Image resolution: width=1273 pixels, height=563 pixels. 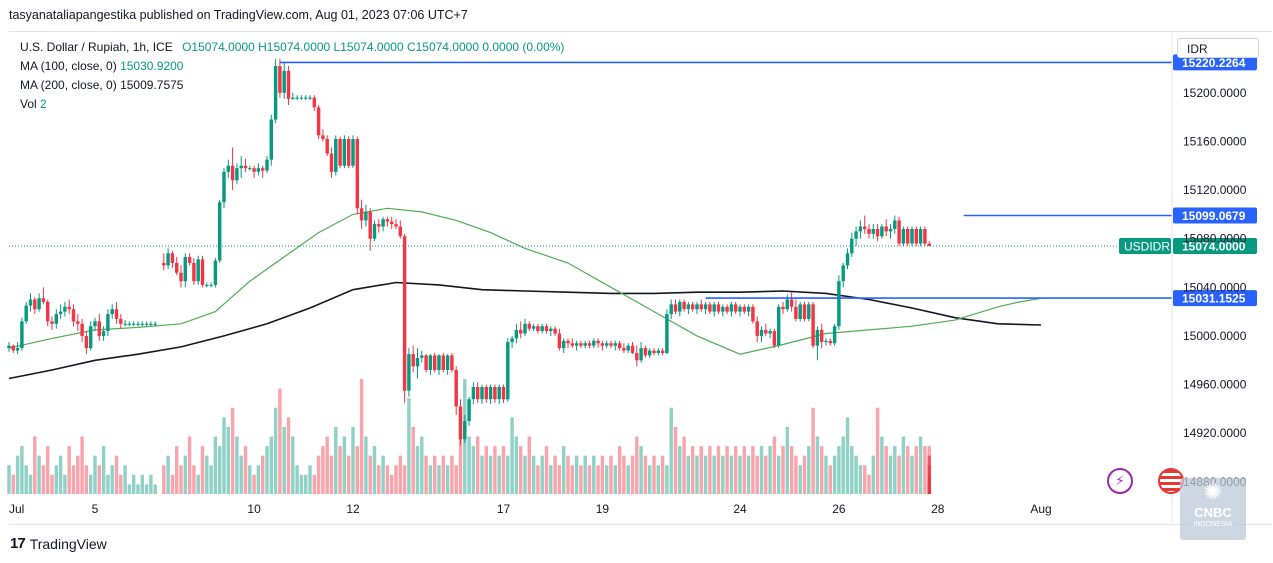 What do you see at coordinates (1218, 48) in the screenshot?
I see `currency-button: IDR` at bounding box center [1218, 48].